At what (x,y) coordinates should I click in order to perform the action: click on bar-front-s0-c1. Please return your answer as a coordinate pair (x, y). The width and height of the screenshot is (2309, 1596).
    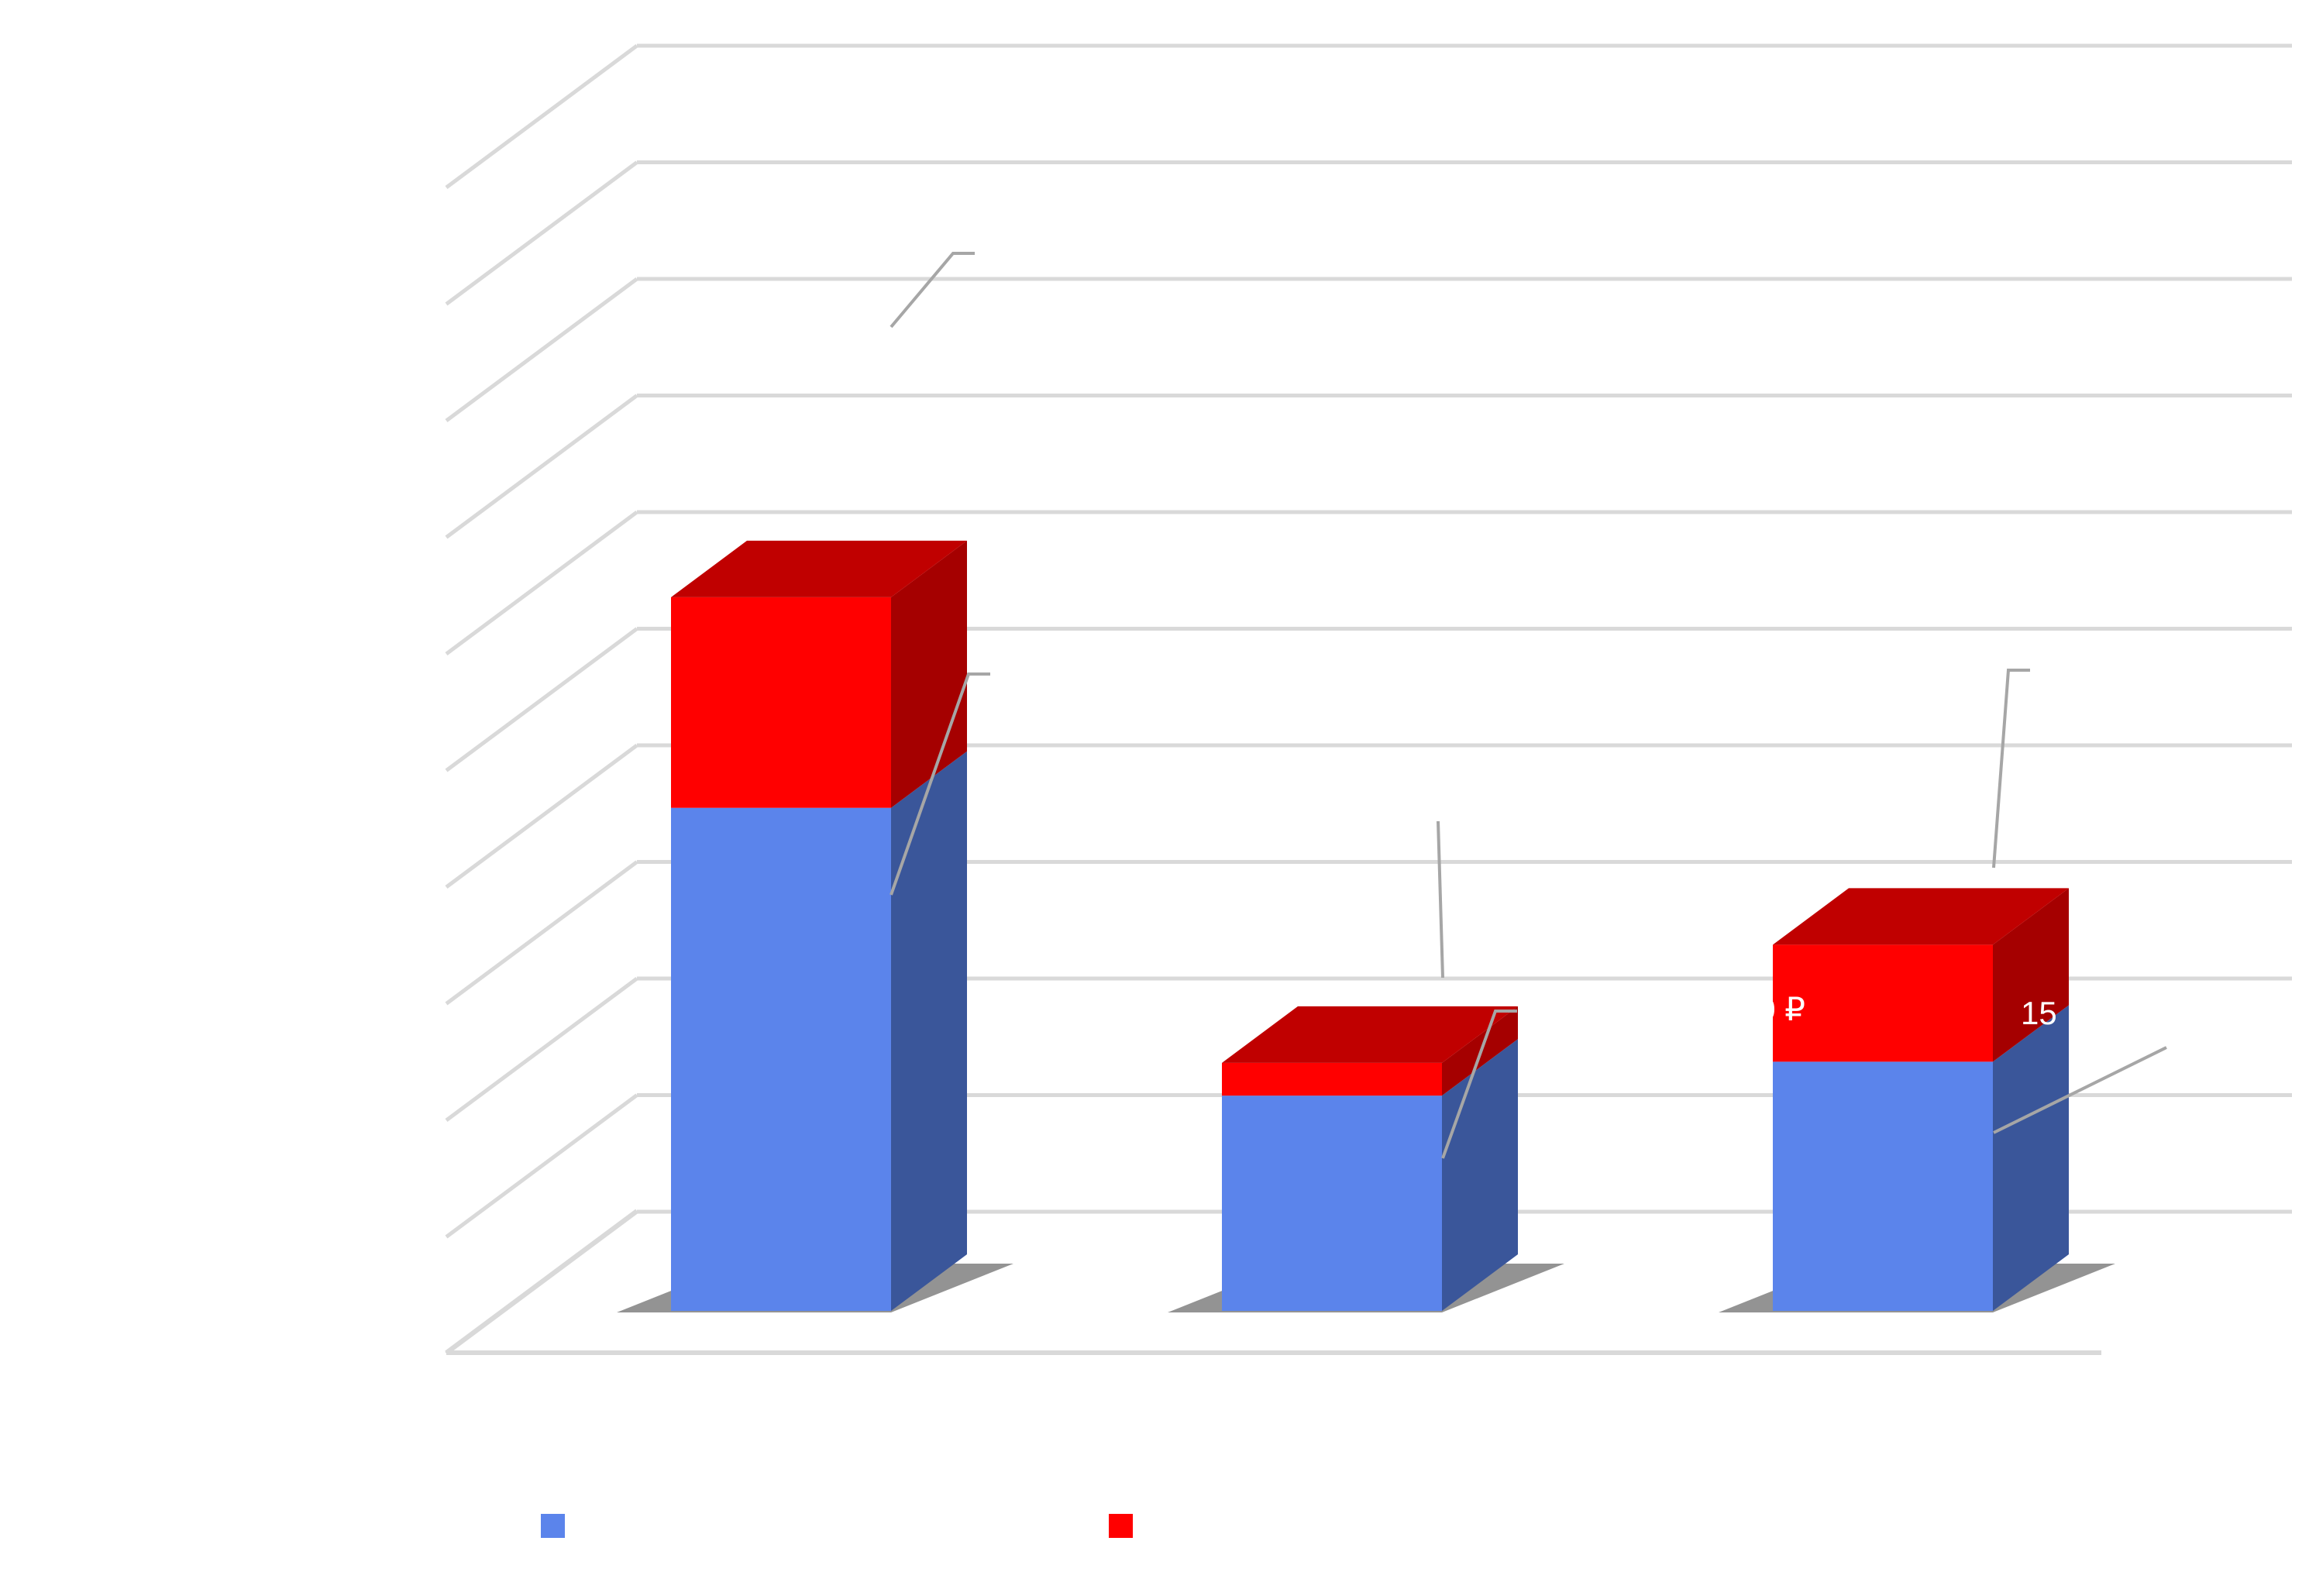
    Looking at the image, I should click on (1332, 1203).